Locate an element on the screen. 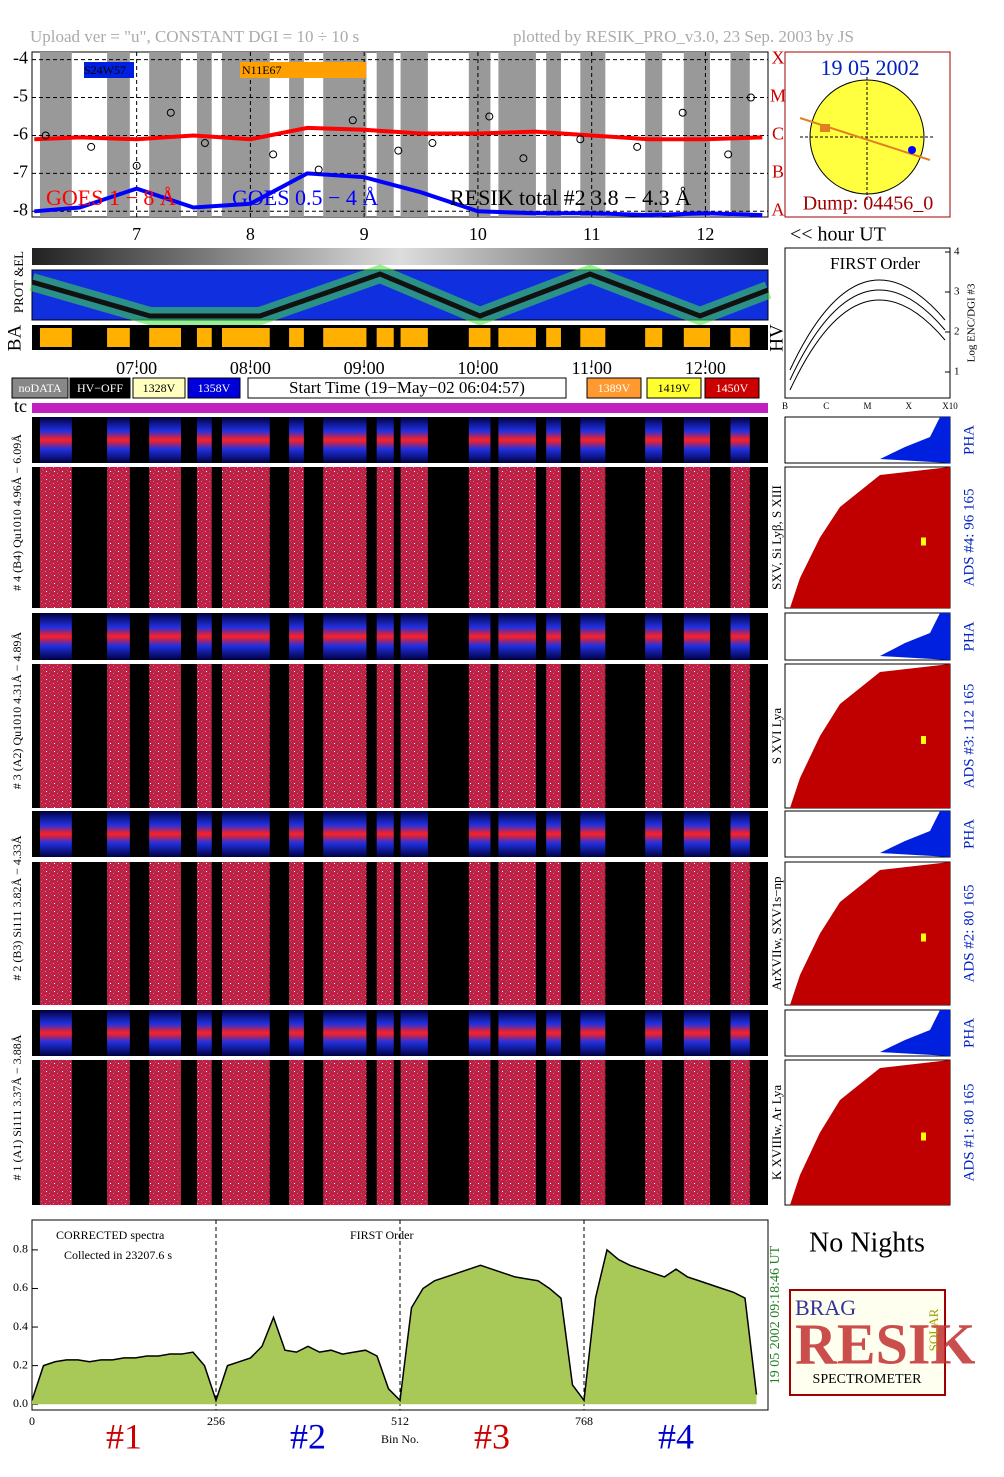 Image resolution: width=1004 pixels, height=1477 pixels. sun-date: 19 05 2002 is located at coordinates (870, 67).